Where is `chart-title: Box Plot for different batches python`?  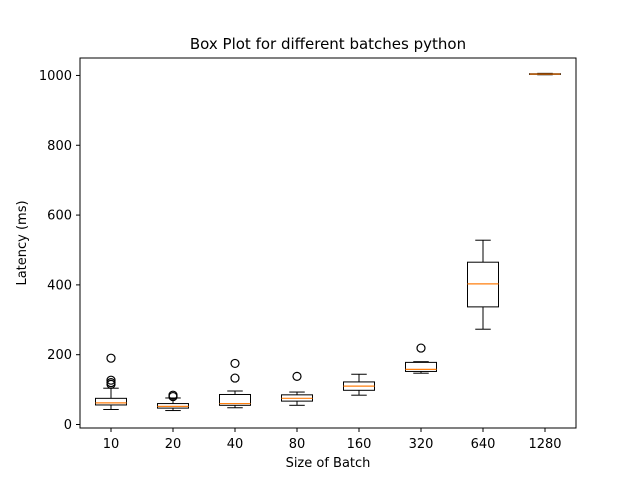 chart-title: Box Plot for different batches python is located at coordinates (328, 44).